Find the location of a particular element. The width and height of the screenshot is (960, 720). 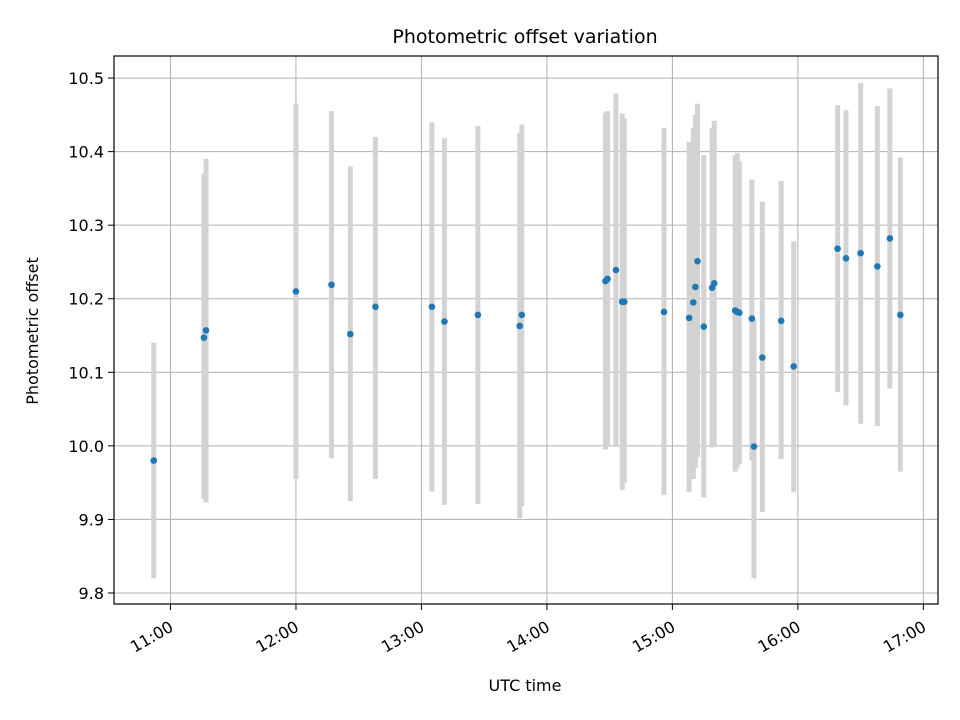

y-tick-label: 10.1 is located at coordinates (86, 372).